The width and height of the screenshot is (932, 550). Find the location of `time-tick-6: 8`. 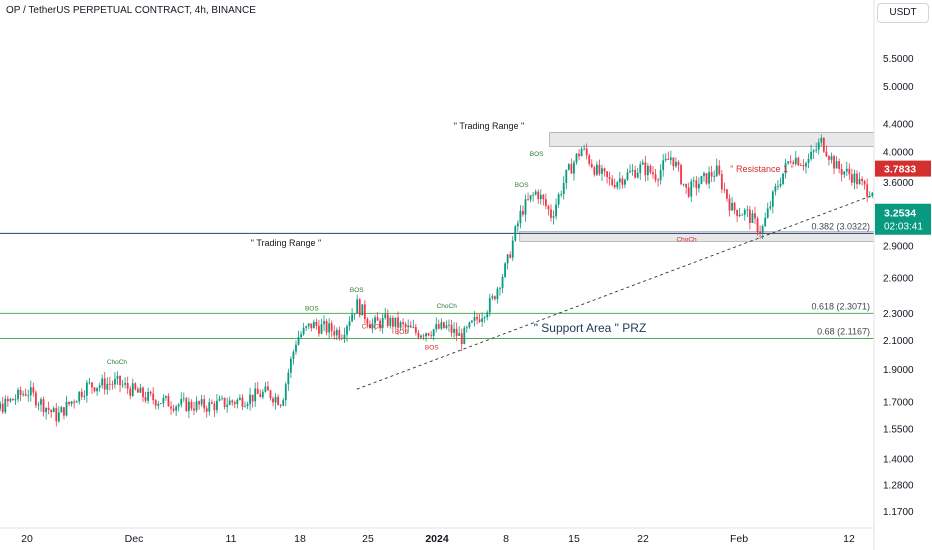

time-tick-6: 8 is located at coordinates (506, 539).